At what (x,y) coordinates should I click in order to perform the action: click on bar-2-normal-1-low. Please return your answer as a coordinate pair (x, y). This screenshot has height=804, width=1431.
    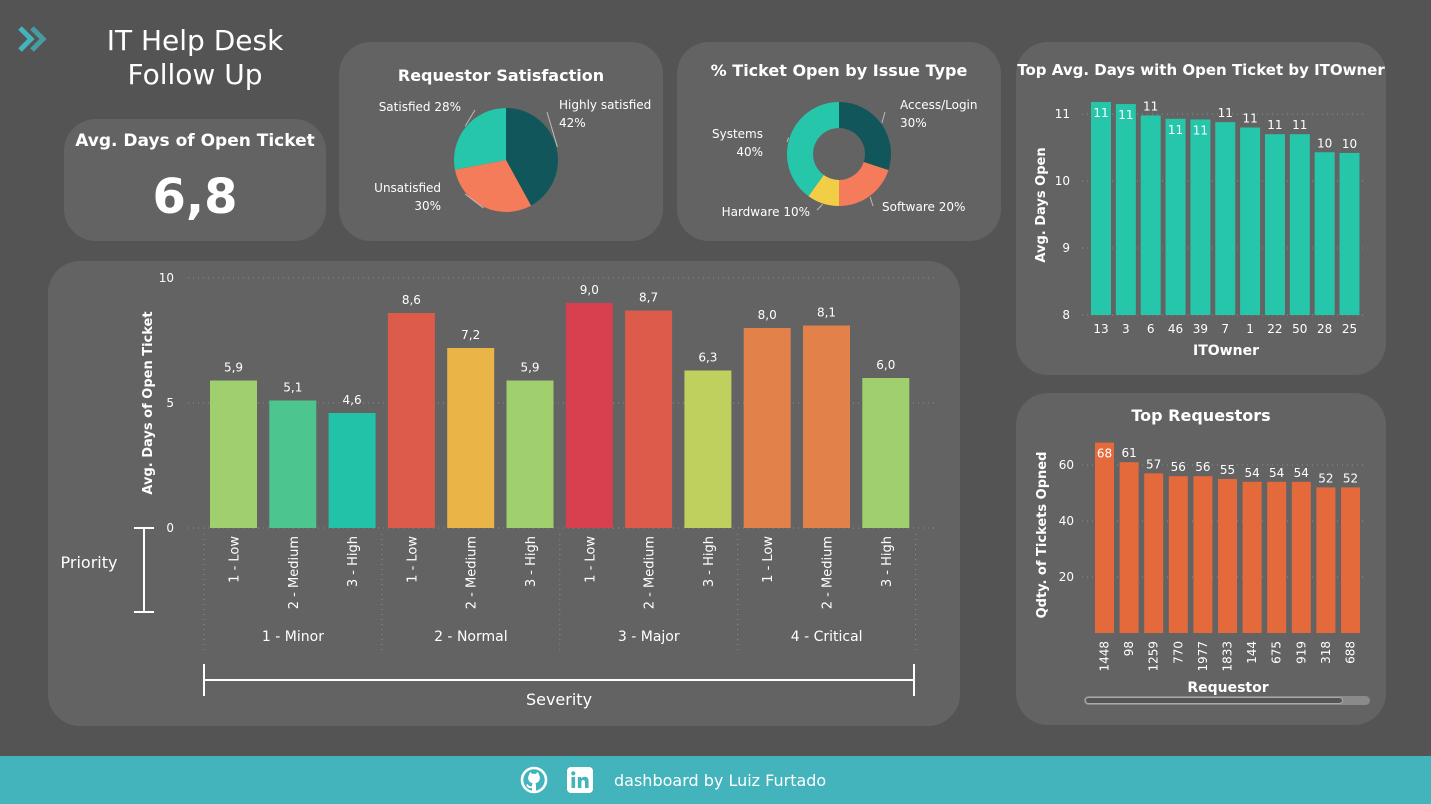
    Looking at the image, I should click on (411, 420).